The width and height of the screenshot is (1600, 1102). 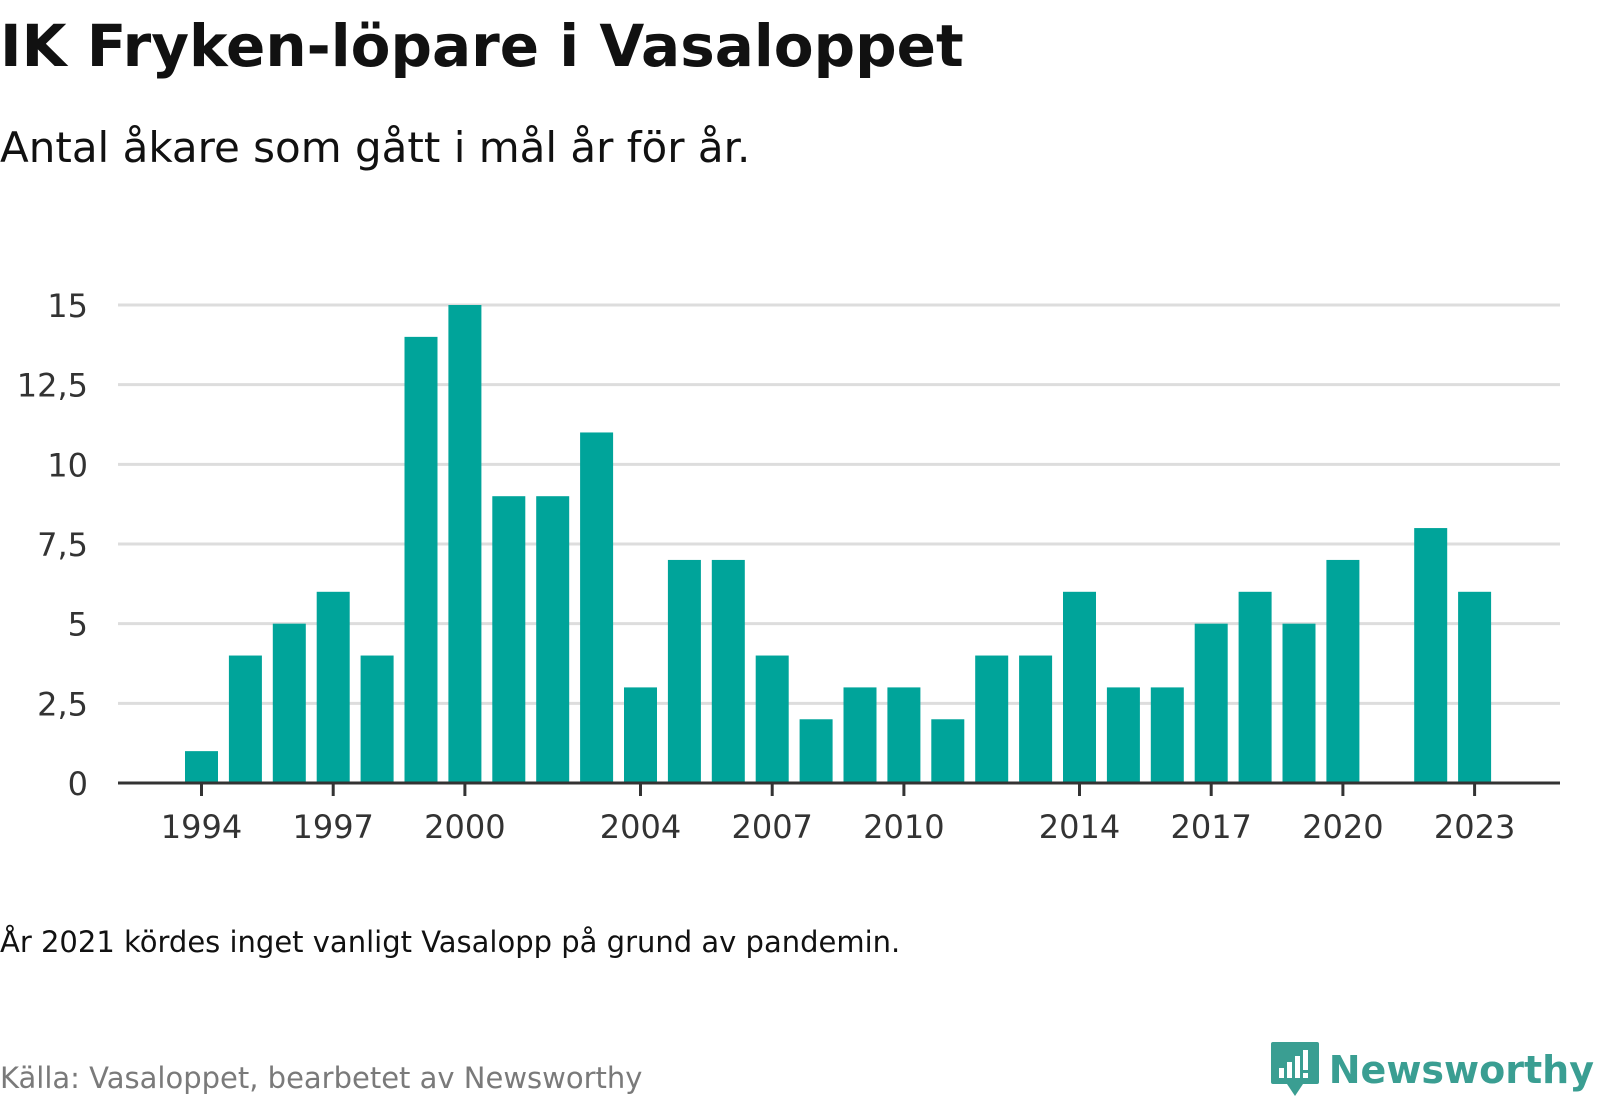 I want to click on x-tick-label: 2017, so click(x=1210, y=827).